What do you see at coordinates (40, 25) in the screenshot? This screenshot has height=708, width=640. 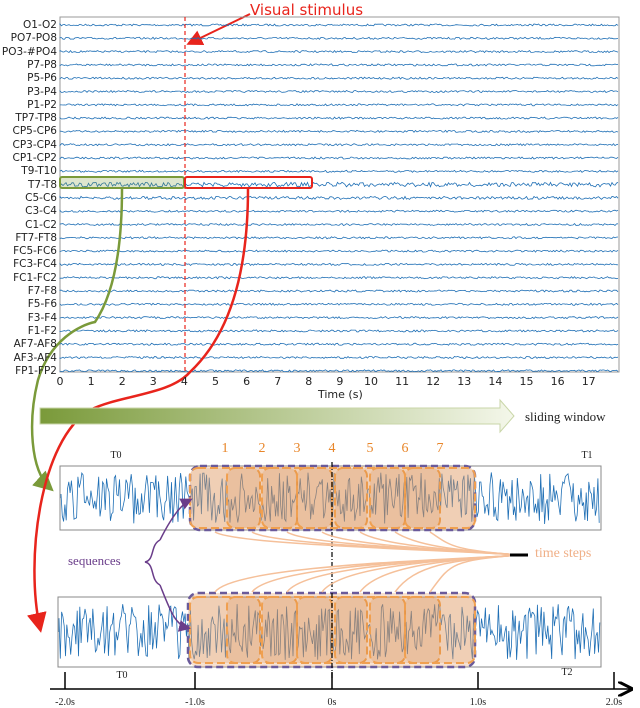 I see `channel-label: O1-O2` at bounding box center [40, 25].